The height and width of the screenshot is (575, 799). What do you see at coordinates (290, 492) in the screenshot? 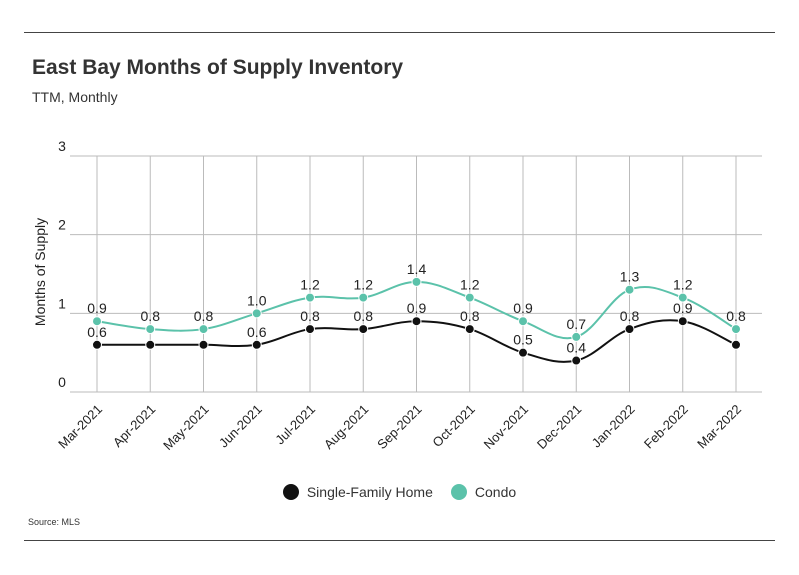
I see `legend-marker-single-family` at bounding box center [290, 492].